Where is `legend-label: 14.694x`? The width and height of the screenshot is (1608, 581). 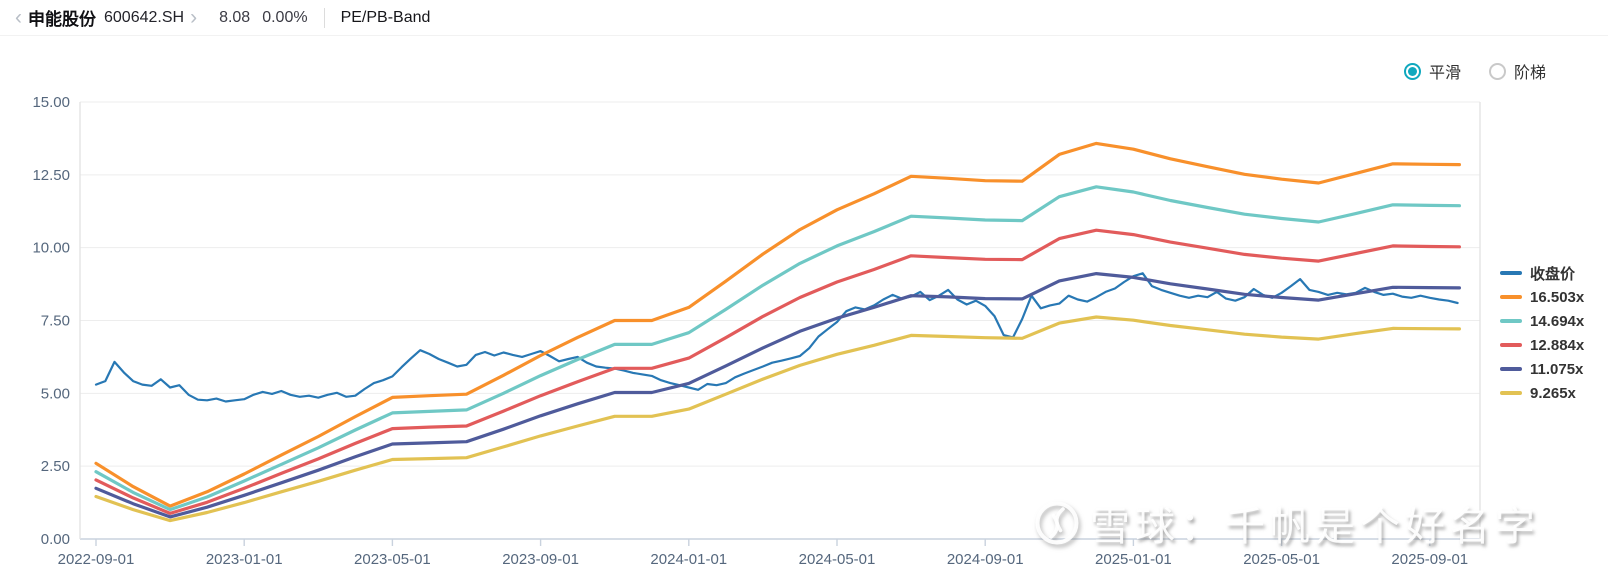 legend-label: 14.694x is located at coordinates (1557, 321).